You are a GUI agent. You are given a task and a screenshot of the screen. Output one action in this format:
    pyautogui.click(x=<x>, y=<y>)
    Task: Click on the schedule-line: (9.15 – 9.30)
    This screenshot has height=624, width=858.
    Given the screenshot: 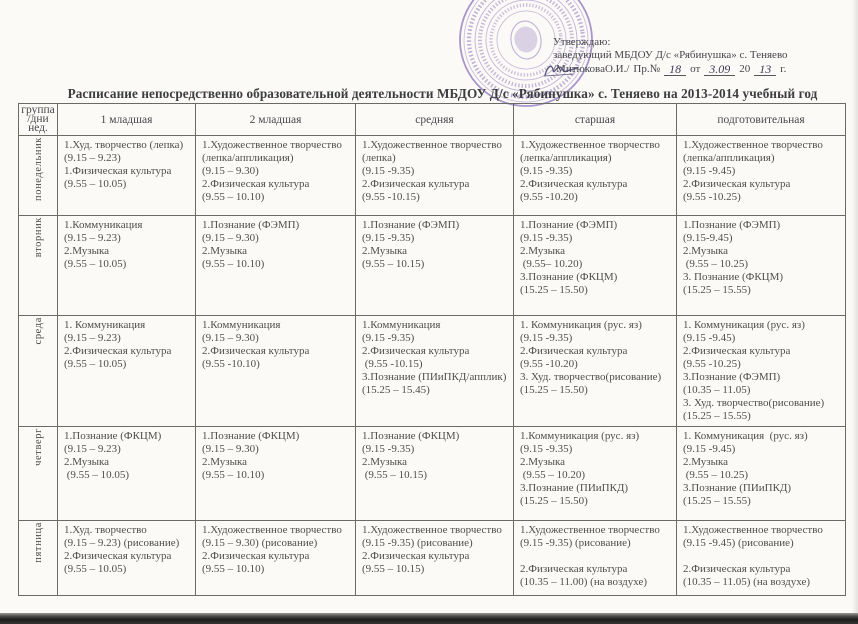 What is the action you would take?
    pyautogui.click(x=230, y=238)
    